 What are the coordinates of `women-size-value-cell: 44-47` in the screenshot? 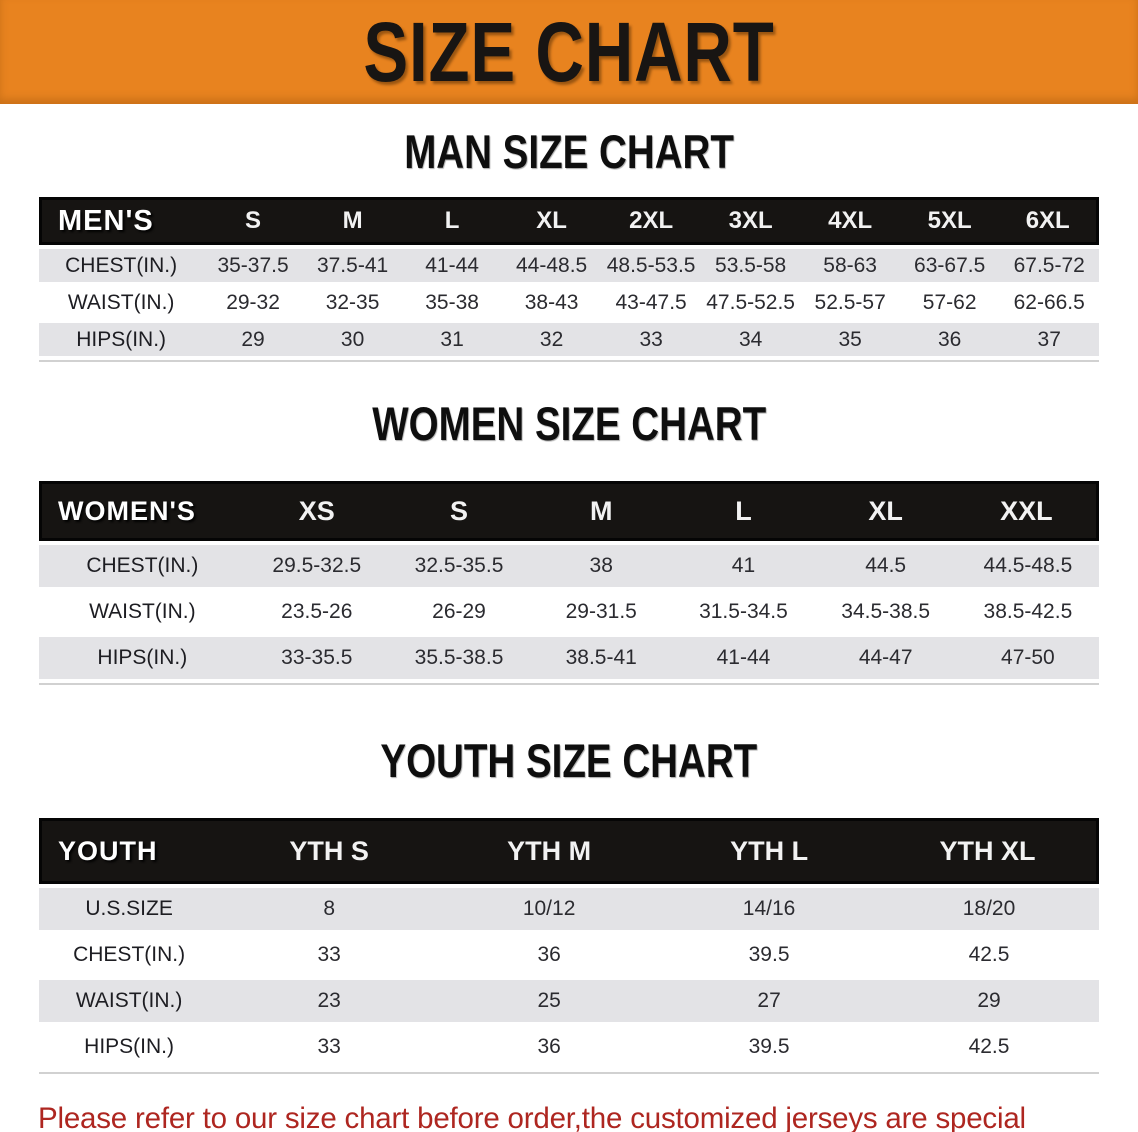 It's located at (885, 658).